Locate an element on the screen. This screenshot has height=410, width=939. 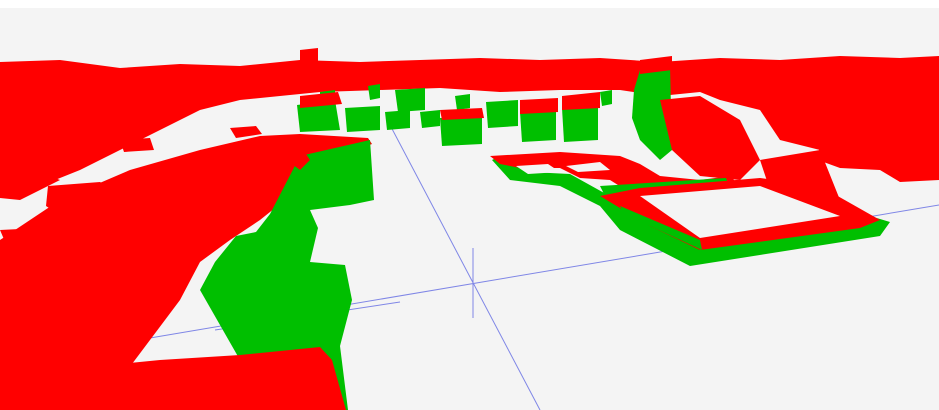
foreground-roof-front is located at coordinates (173, 378).